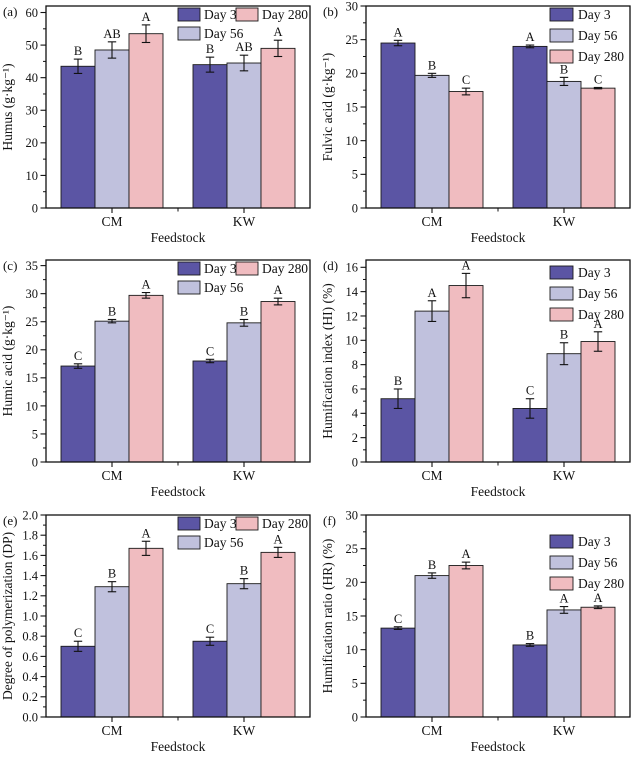  Describe the element at coordinates (30, 515) in the screenshot. I see `y-tick-label: 2.0` at that location.